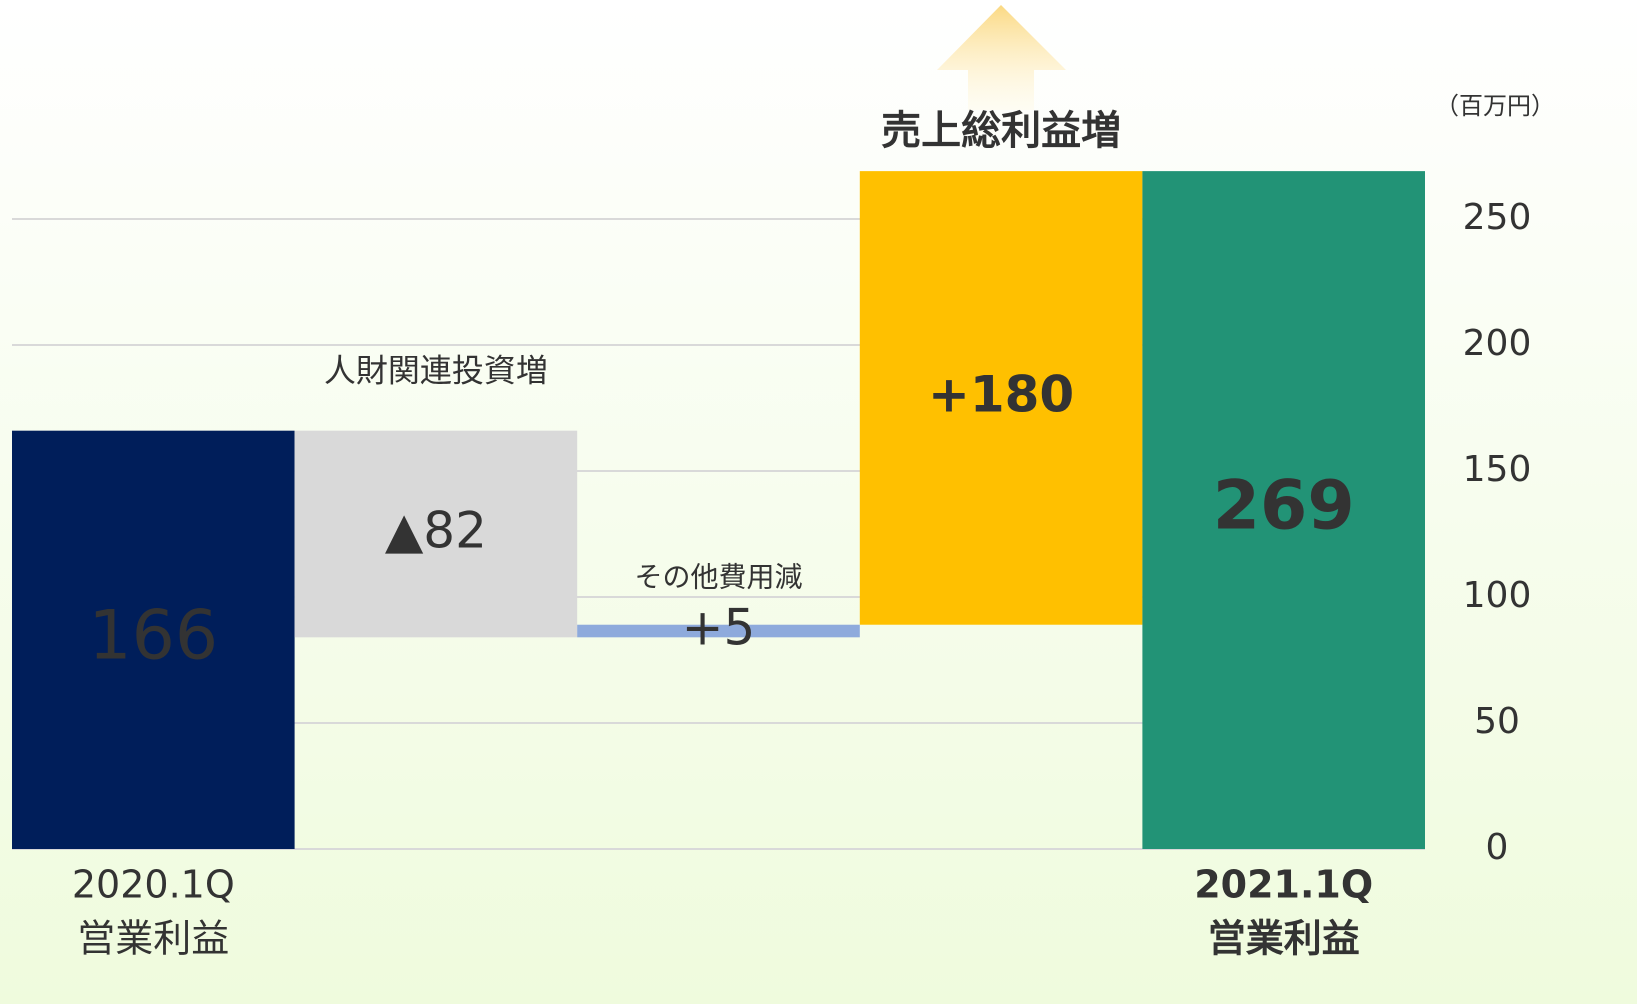 The width and height of the screenshot is (1637, 1004). What do you see at coordinates (436, 371) in the screenshot?
I see `category-label: 人財関連投資増` at bounding box center [436, 371].